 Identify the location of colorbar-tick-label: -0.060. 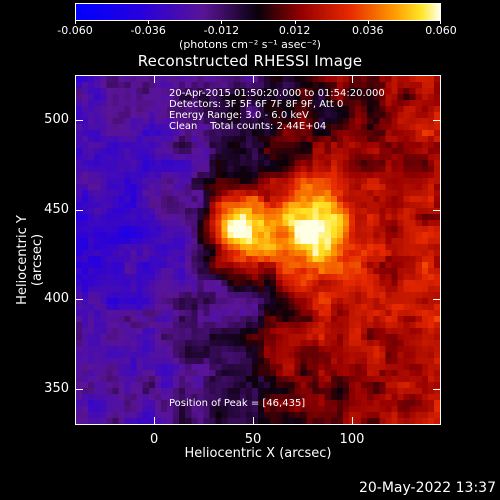
(75, 30).